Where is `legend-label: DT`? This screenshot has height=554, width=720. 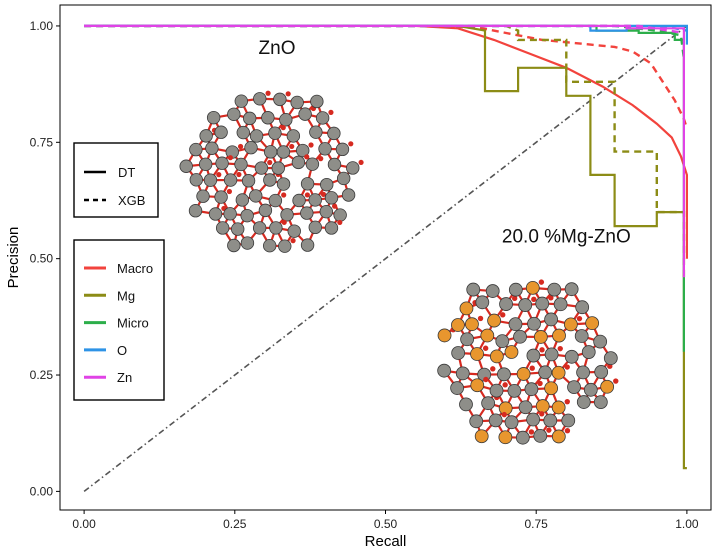 legend-label: DT is located at coordinates (126, 172).